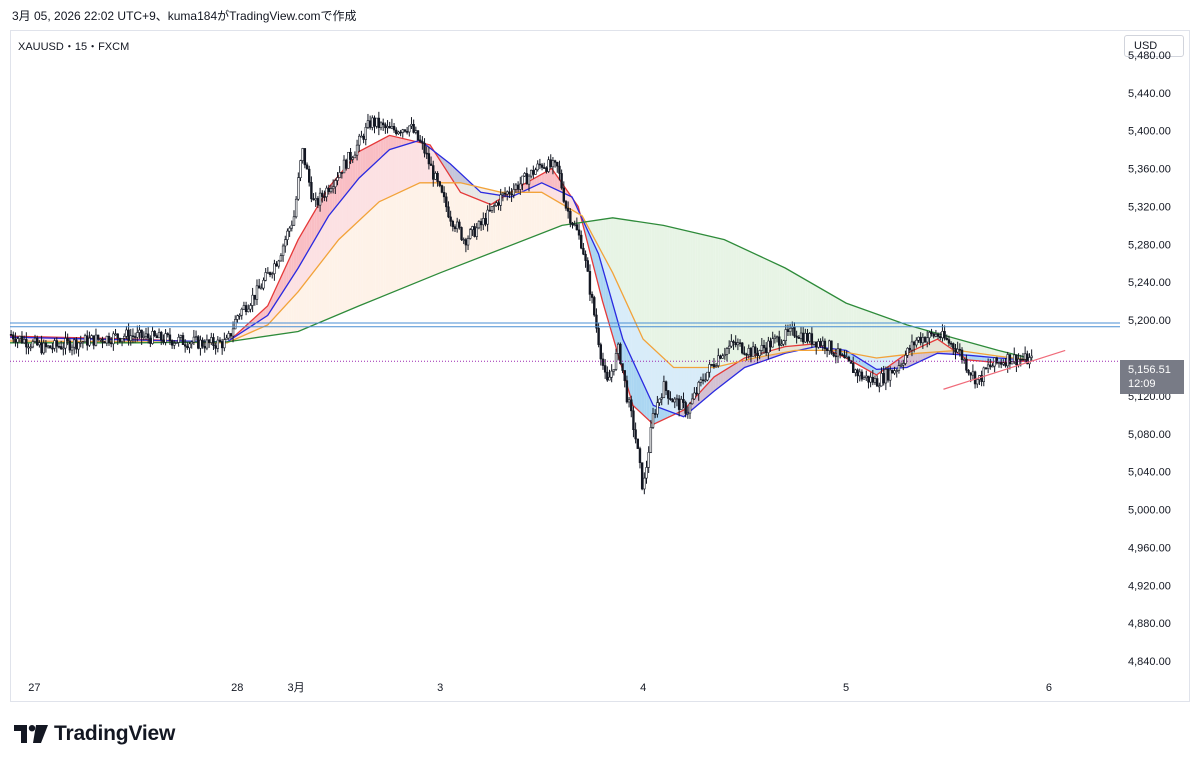 The image size is (1200, 765). Describe the element at coordinates (115, 733) in the screenshot. I see `tradingview-logo-text: TradingView` at that location.